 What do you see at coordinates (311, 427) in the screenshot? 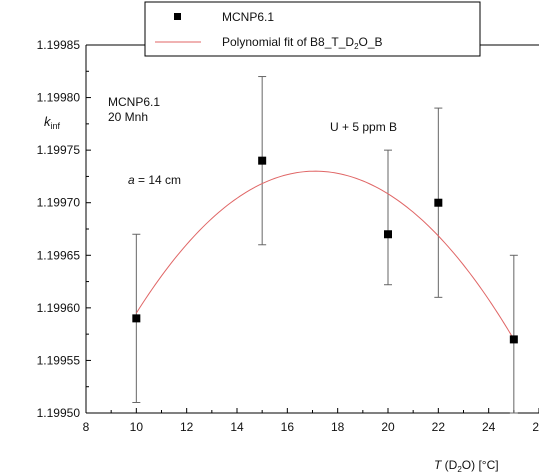
I see `x-tick-labels: 8 10 12 14 16 18 20 22 24 26` at bounding box center [311, 427].